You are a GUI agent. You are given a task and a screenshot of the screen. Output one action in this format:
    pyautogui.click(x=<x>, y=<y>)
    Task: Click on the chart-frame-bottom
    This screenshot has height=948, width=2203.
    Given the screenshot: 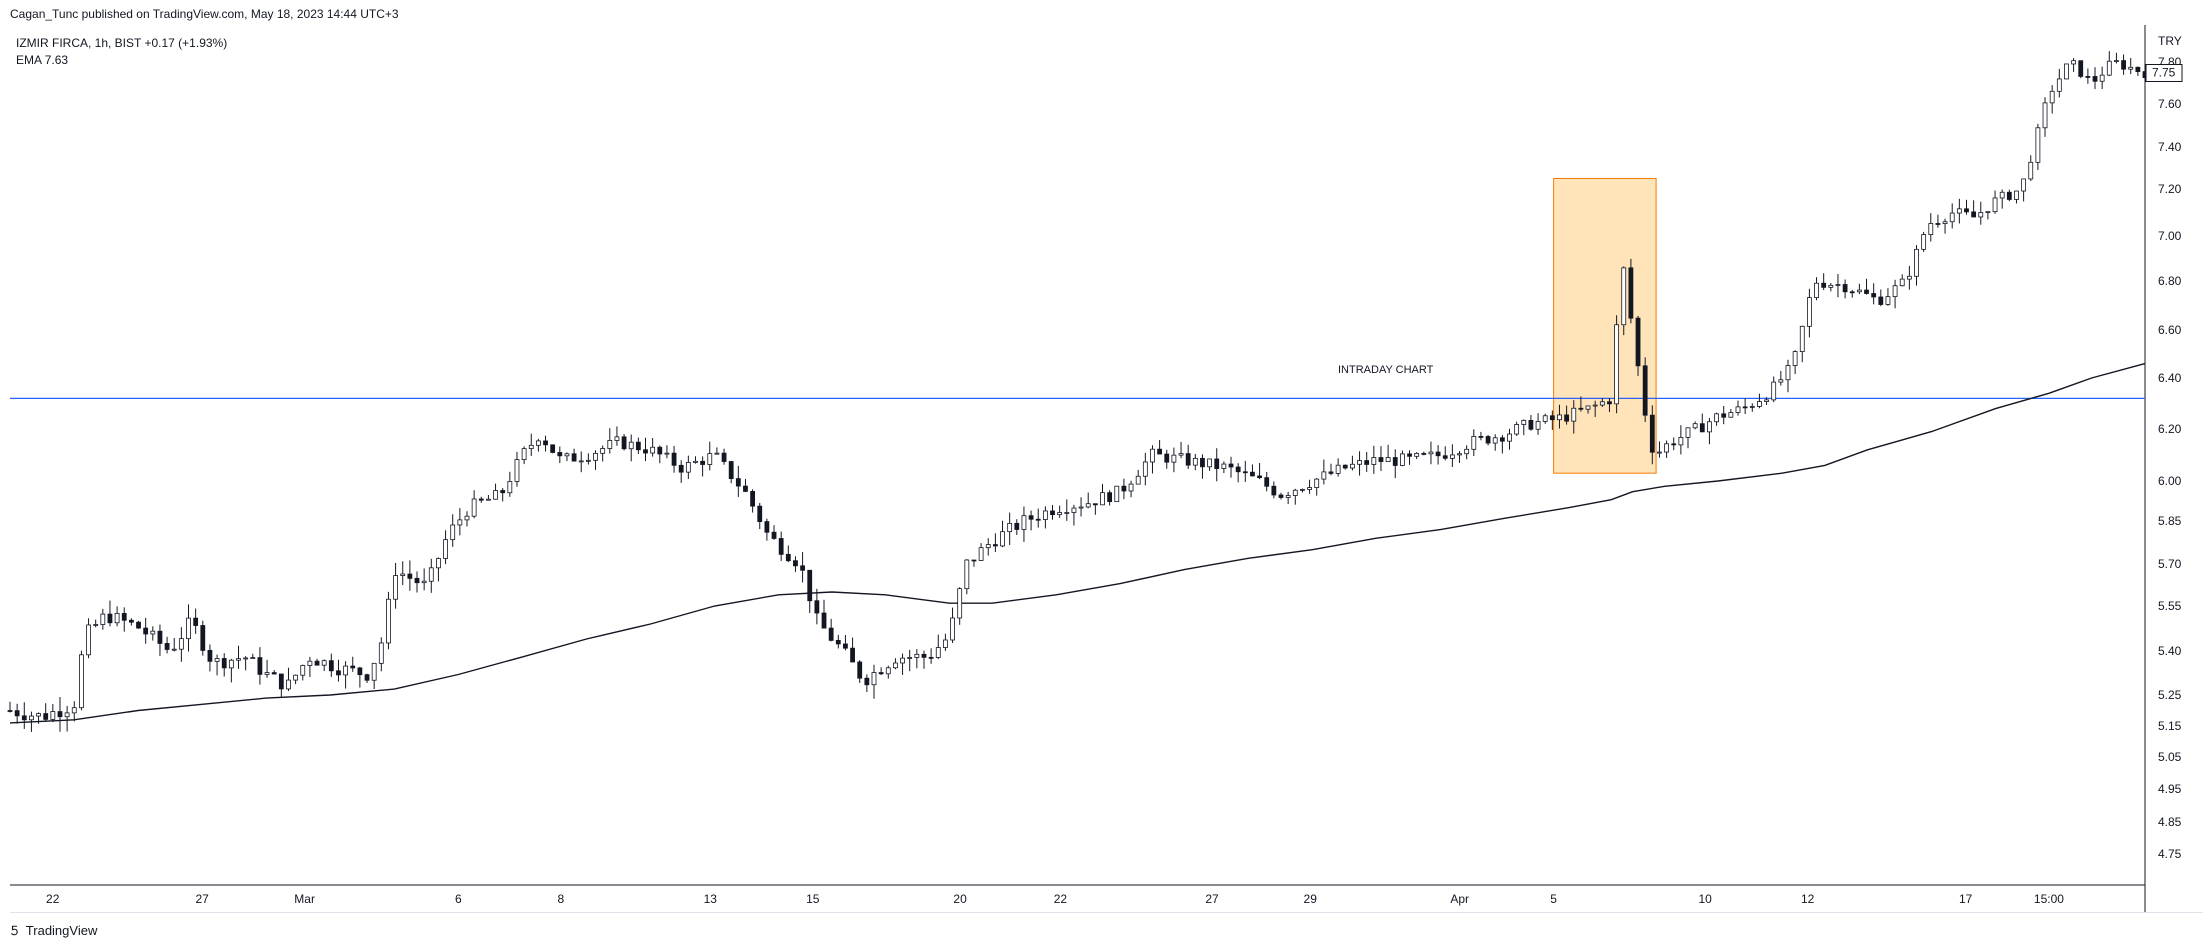 What is the action you would take?
    pyautogui.click(x=1106, y=912)
    